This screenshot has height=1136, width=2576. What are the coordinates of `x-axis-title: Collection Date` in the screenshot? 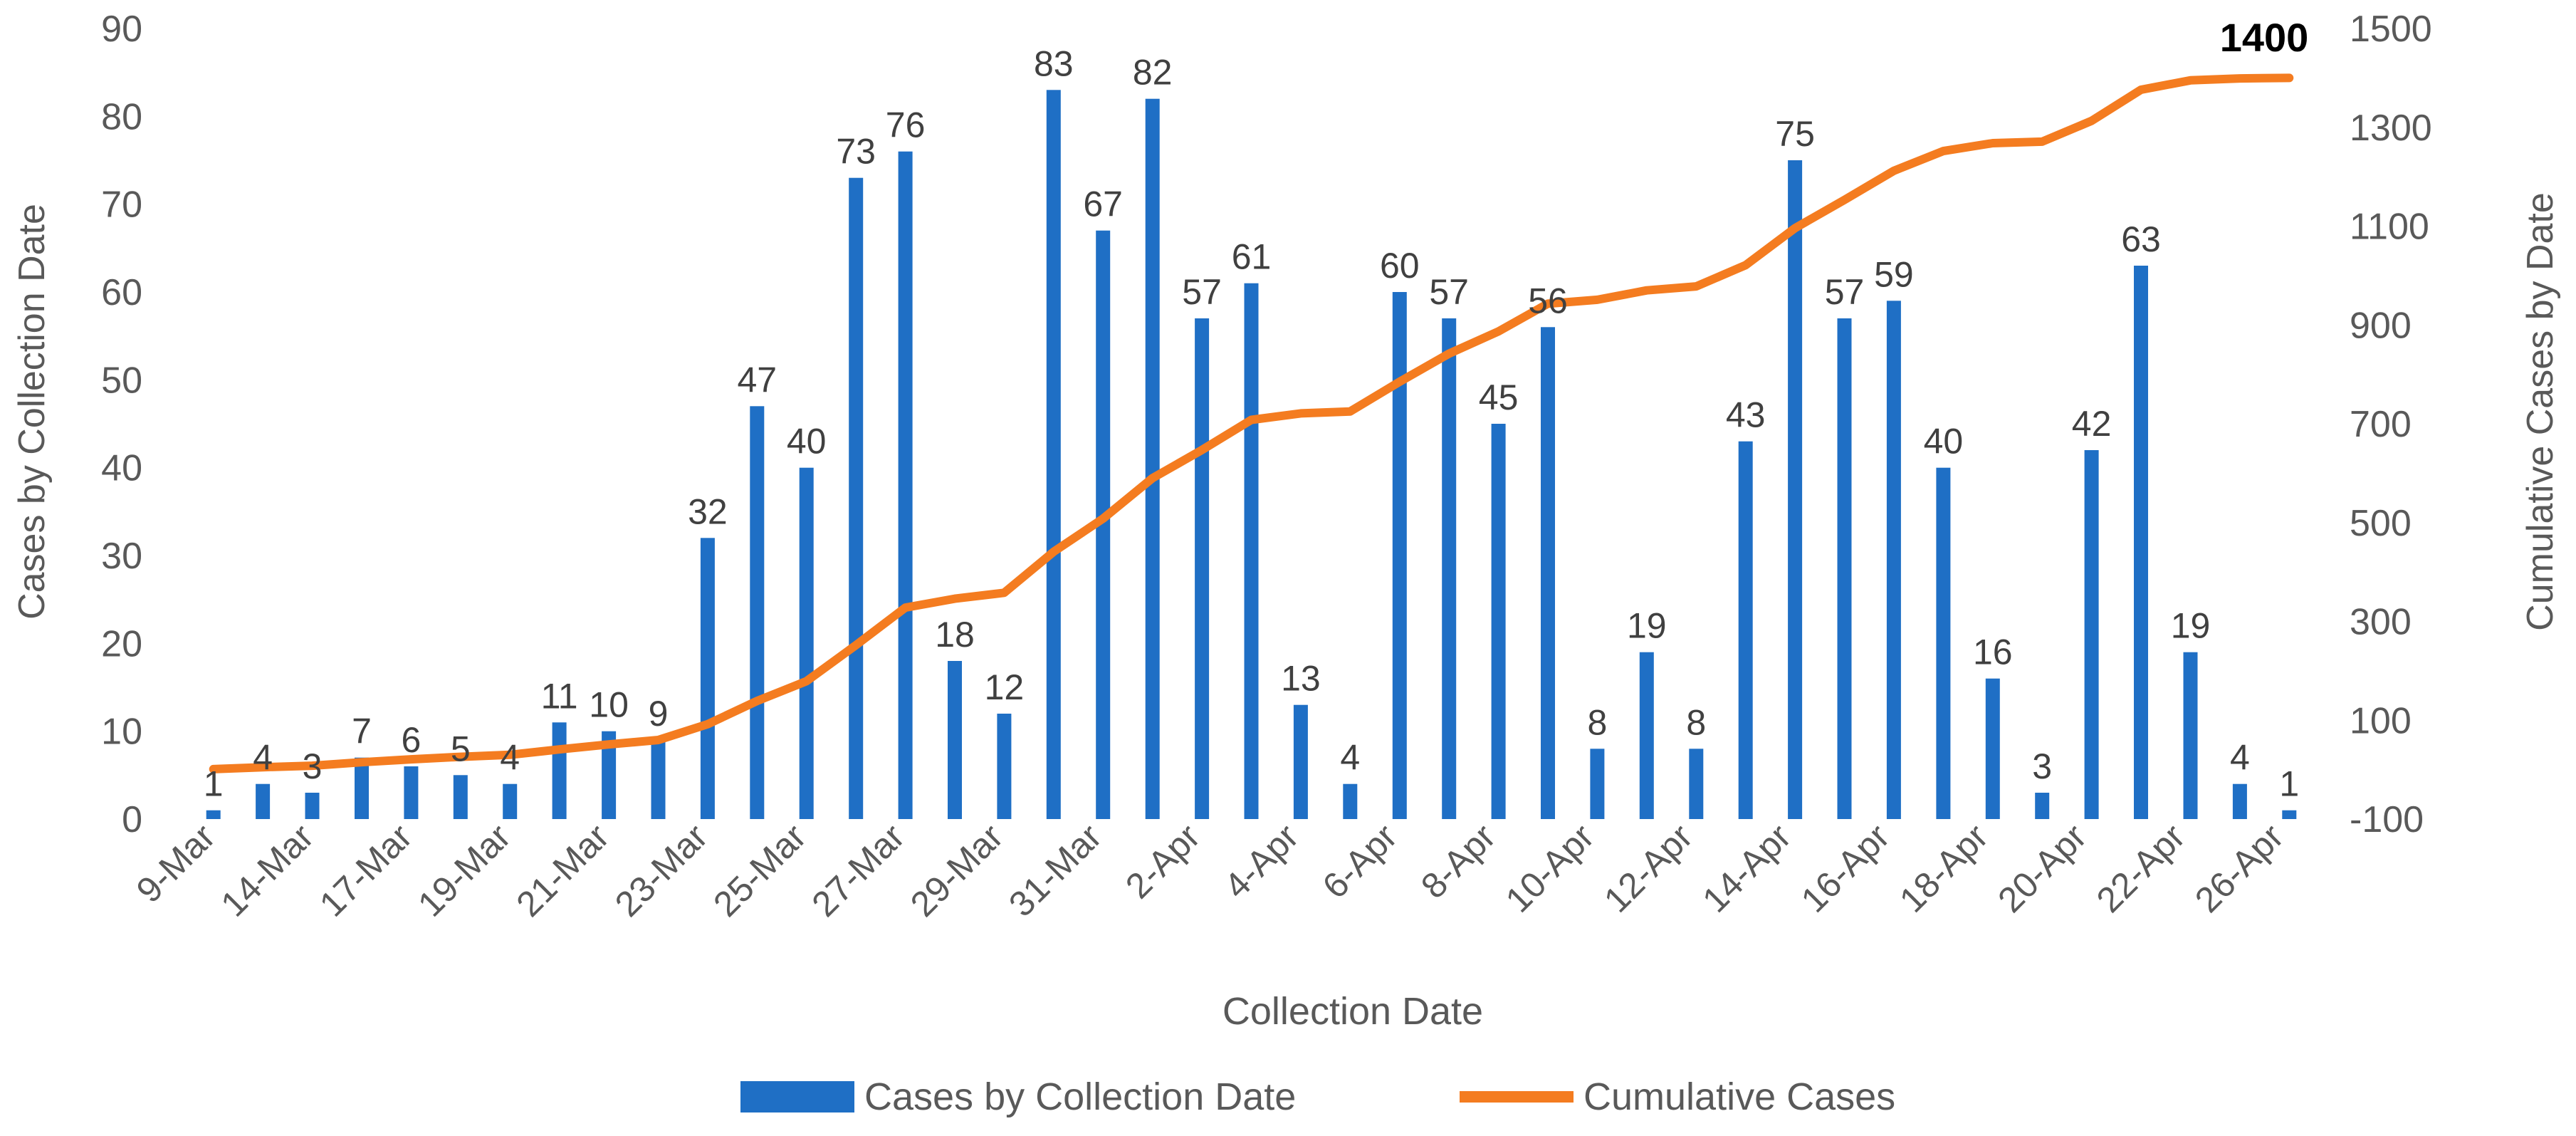 It's located at (1352, 1012).